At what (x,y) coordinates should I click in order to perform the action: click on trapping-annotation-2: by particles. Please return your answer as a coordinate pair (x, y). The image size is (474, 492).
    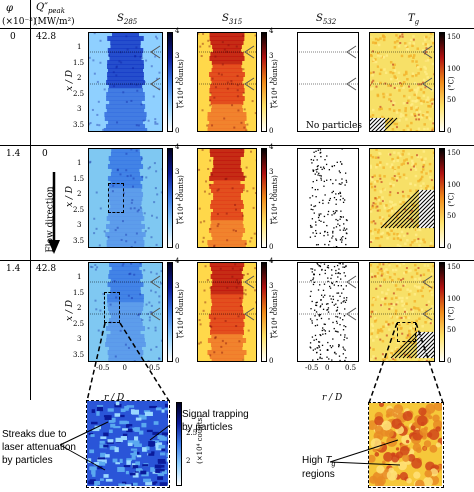
    Looking at the image, I should click on (207, 427).